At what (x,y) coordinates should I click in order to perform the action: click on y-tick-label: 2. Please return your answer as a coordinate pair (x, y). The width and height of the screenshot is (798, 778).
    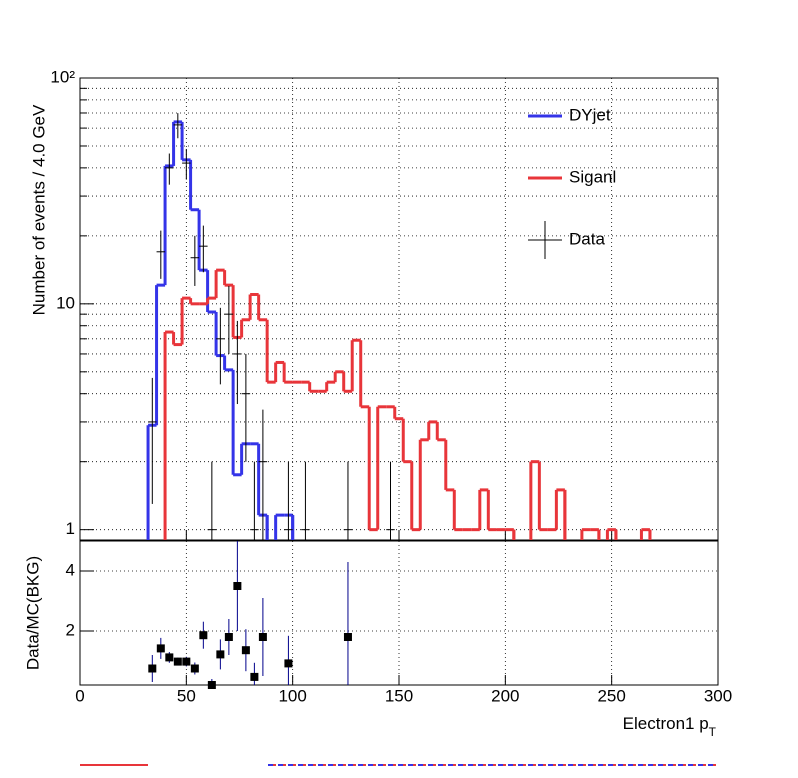
    Looking at the image, I should click on (70, 629).